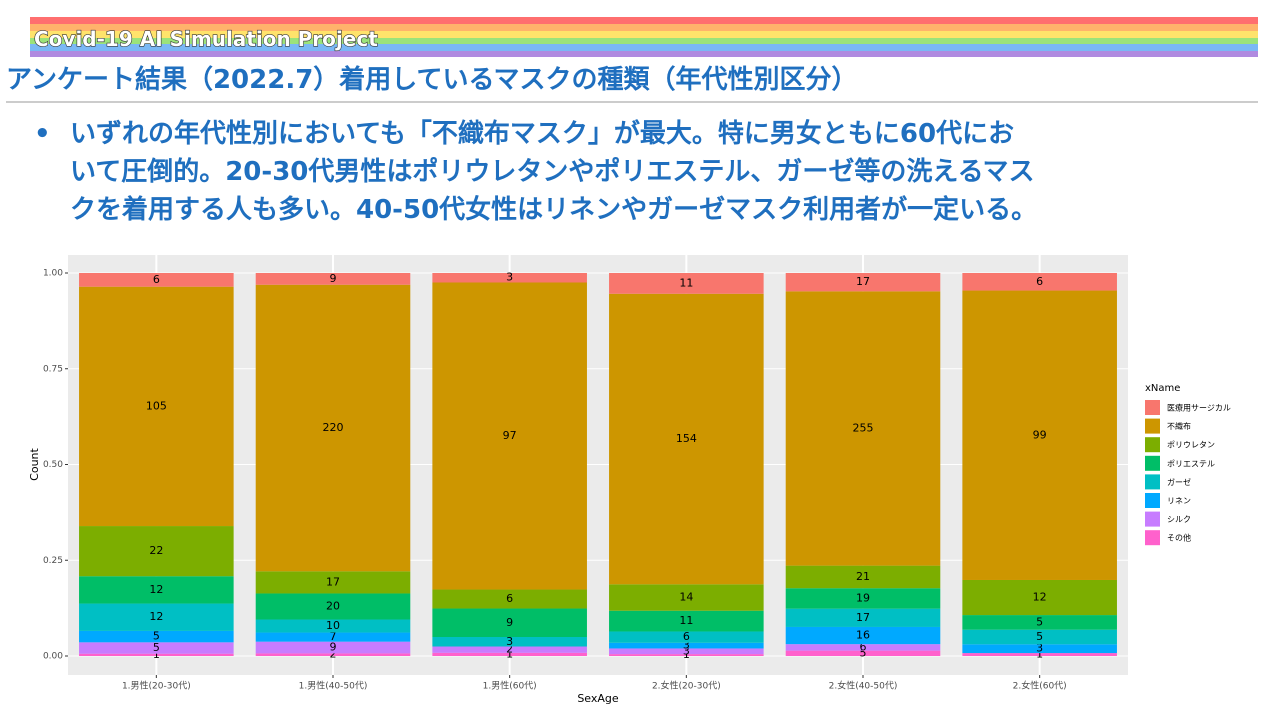 This screenshot has height=720, width=1280. What do you see at coordinates (598, 698) in the screenshot?
I see `x-axis-title: SexAge` at bounding box center [598, 698].